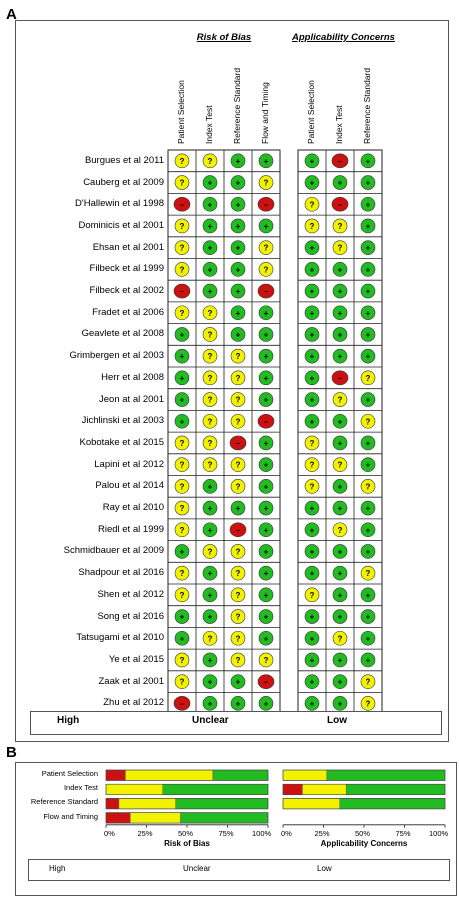 This screenshot has width=459, height=902. What do you see at coordinates (132, 377) in the screenshot?
I see `study-label: Herr et al 2008` at bounding box center [132, 377].